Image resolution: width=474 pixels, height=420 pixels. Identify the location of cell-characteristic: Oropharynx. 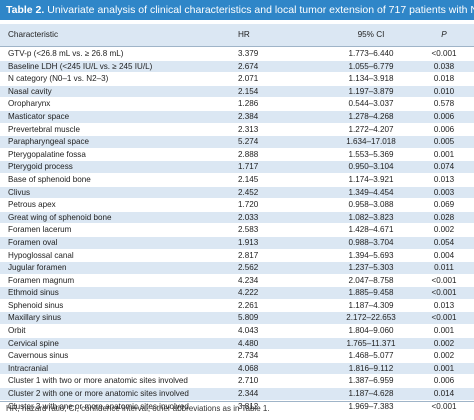
(29, 104).